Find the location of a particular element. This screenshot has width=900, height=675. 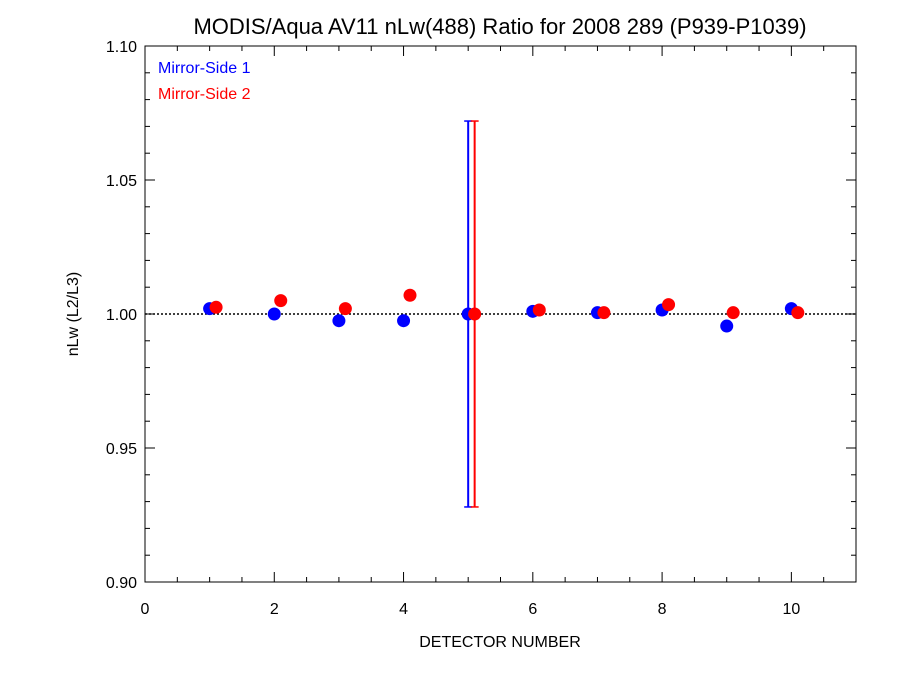

y-tick-label: 1.10 is located at coordinates (121, 47).